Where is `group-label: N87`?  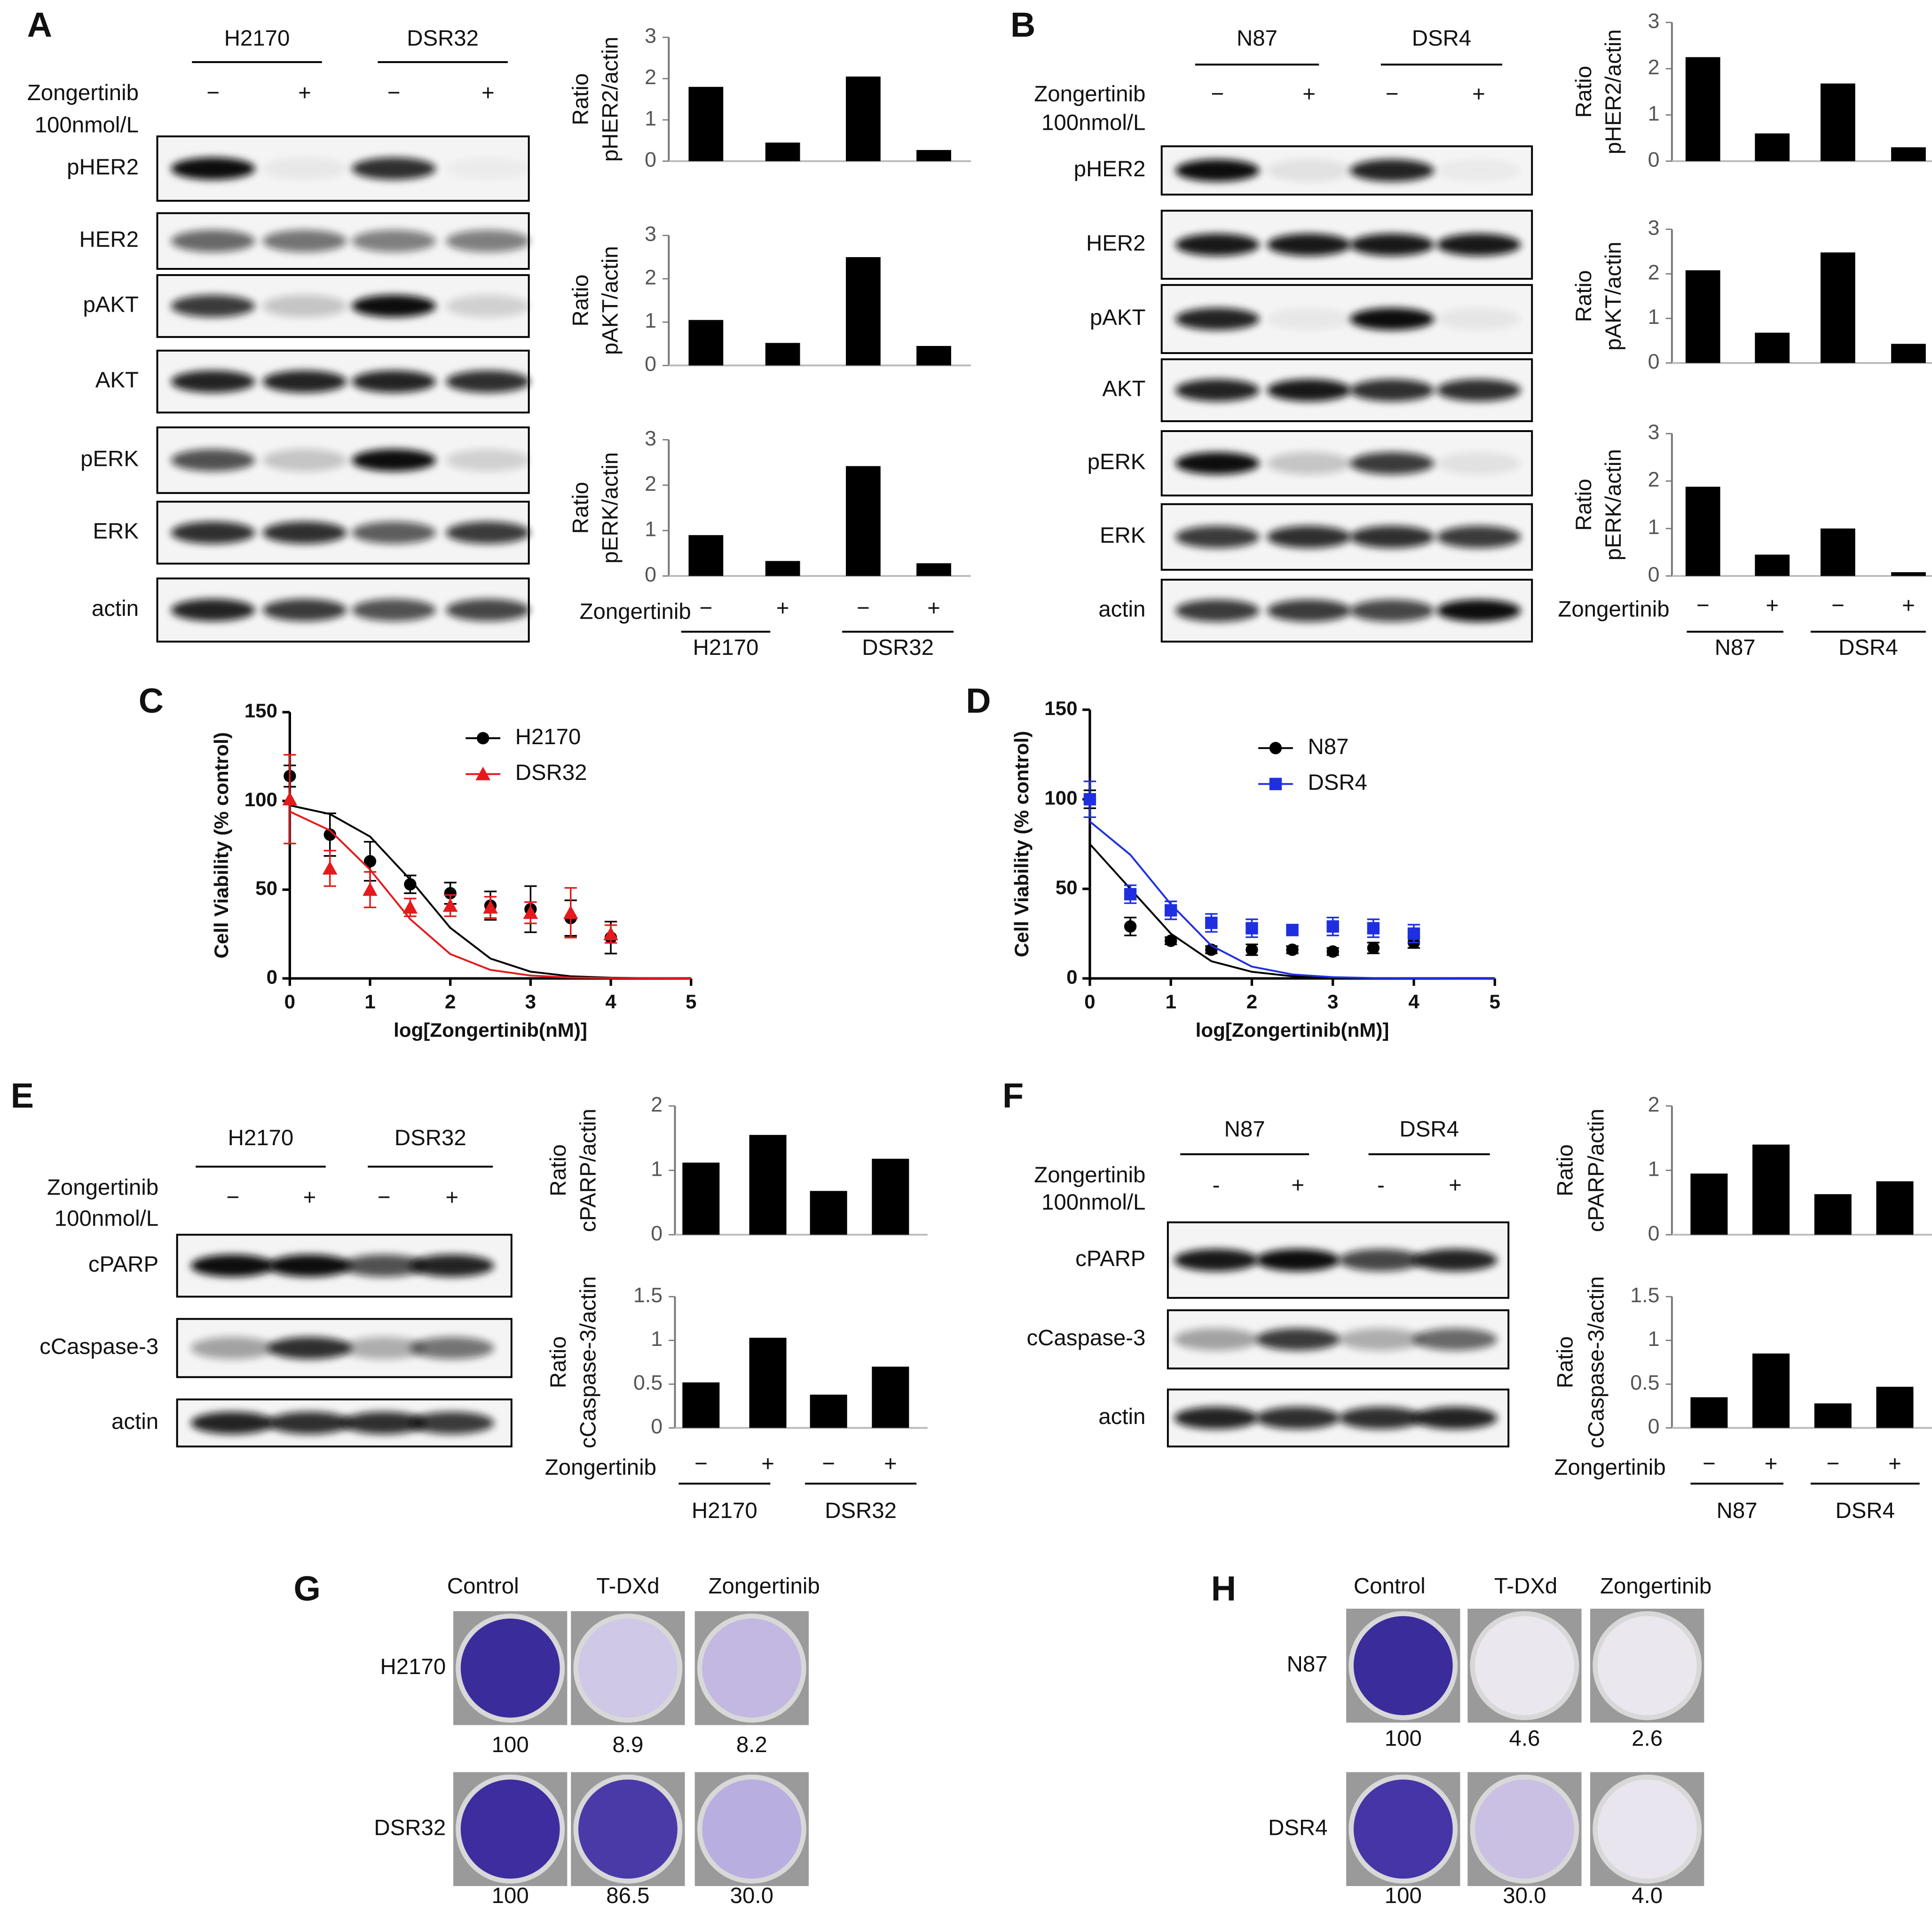 group-label: N87 is located at coordinates (1737, 1511).